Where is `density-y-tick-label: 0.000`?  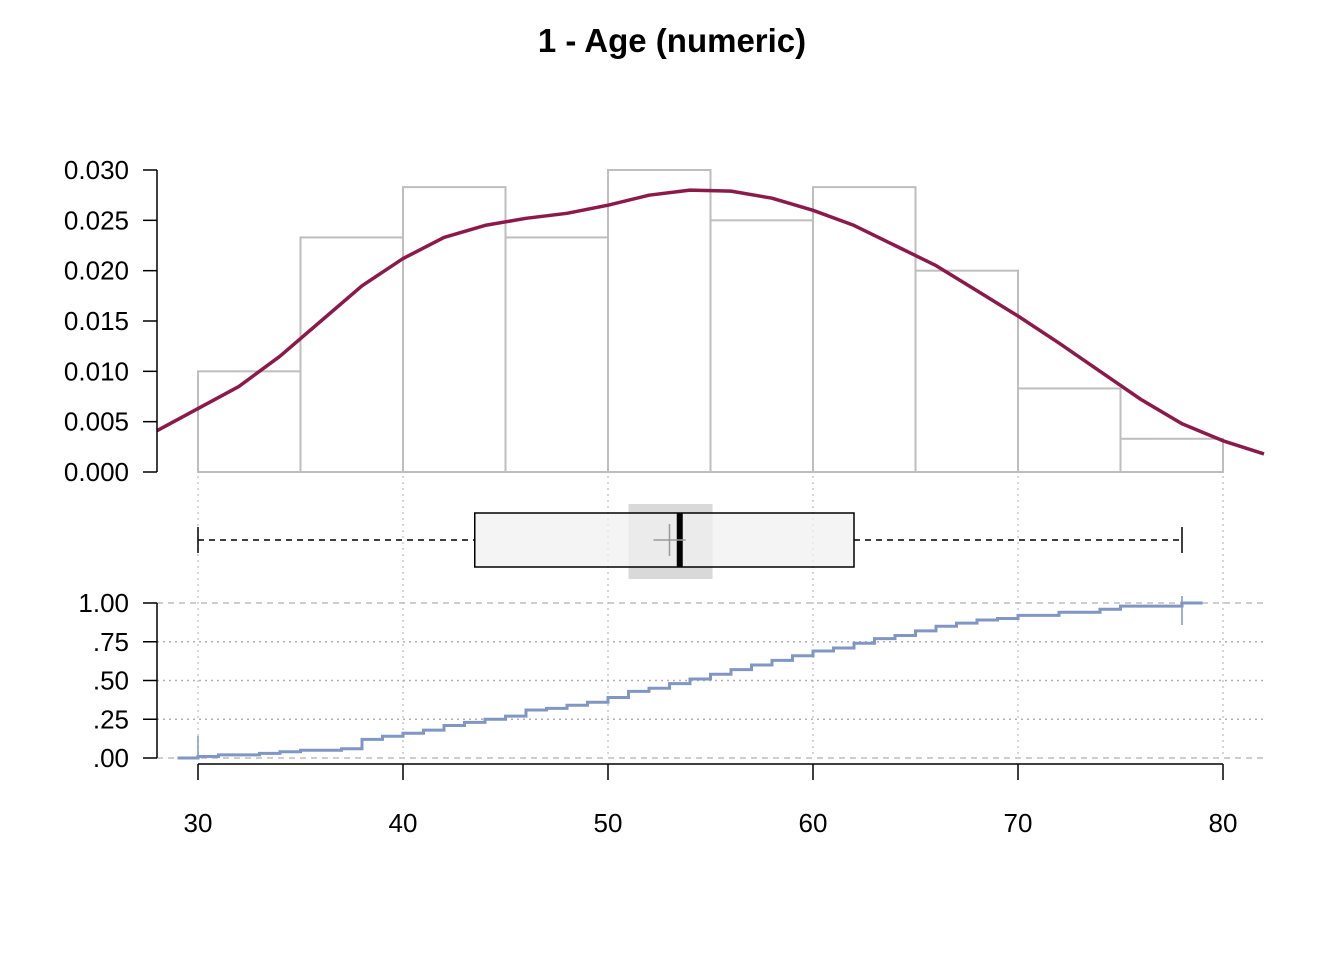
density-y-tick-label: 0.000 is located at coordinates (96, 472).